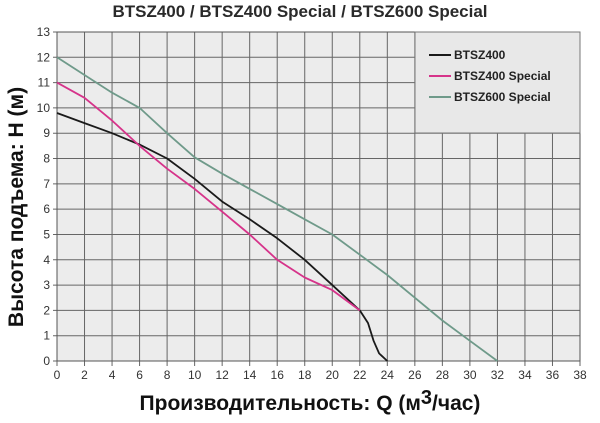  Describe the element at coordinates (46, 361) in the screenshot. I see `y-tick-label: 0` at that location.